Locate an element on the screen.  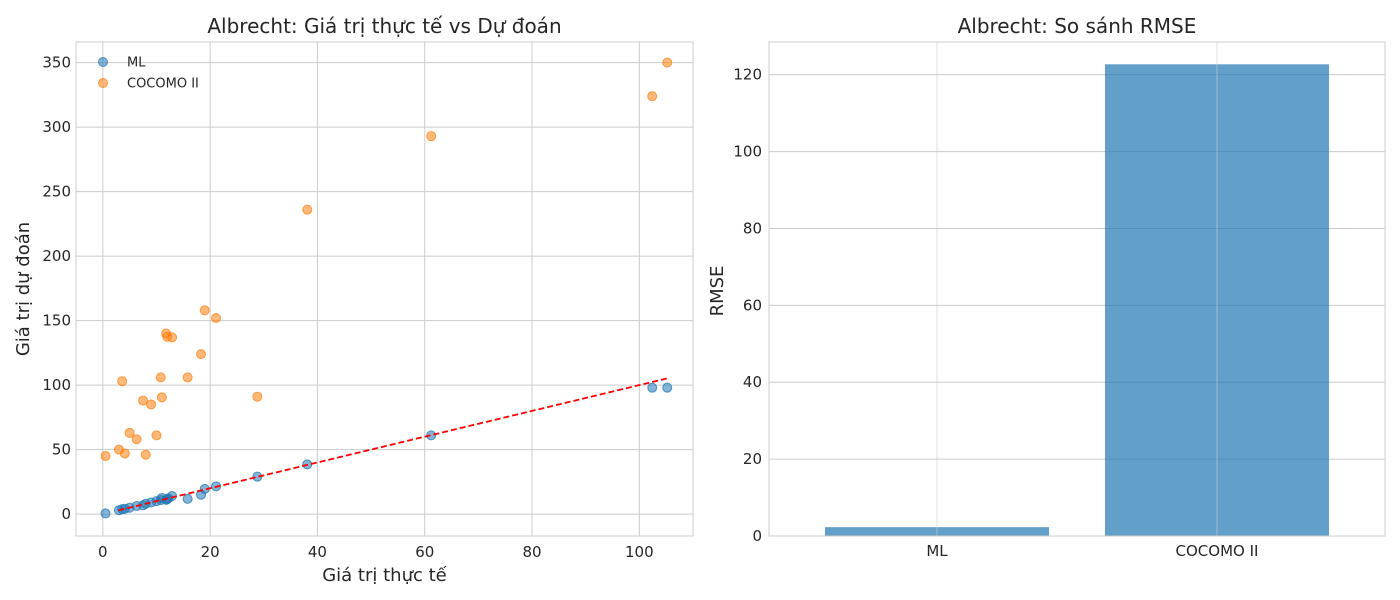
bar-y-tick-label: 0 is located at coordinates (757, 536).